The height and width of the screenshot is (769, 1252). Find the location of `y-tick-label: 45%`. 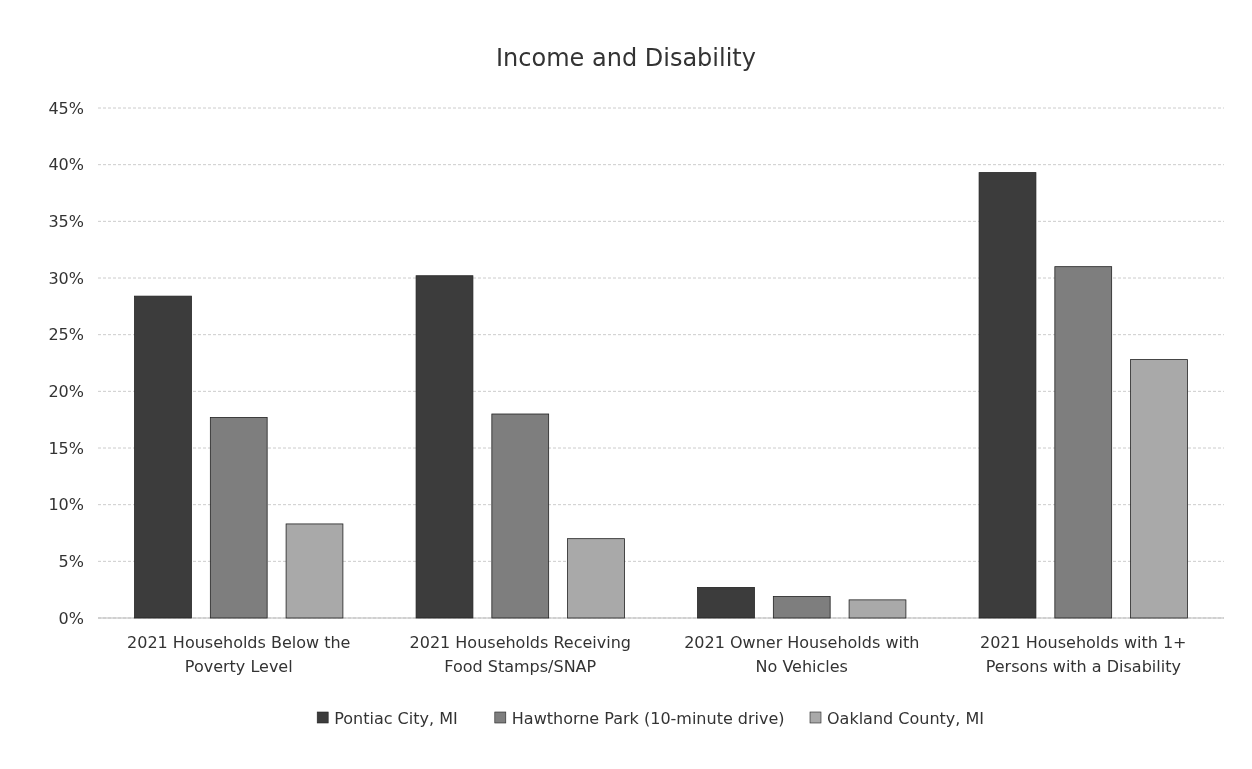

y-tick-label: 45% is located at coordinates (66, 108).